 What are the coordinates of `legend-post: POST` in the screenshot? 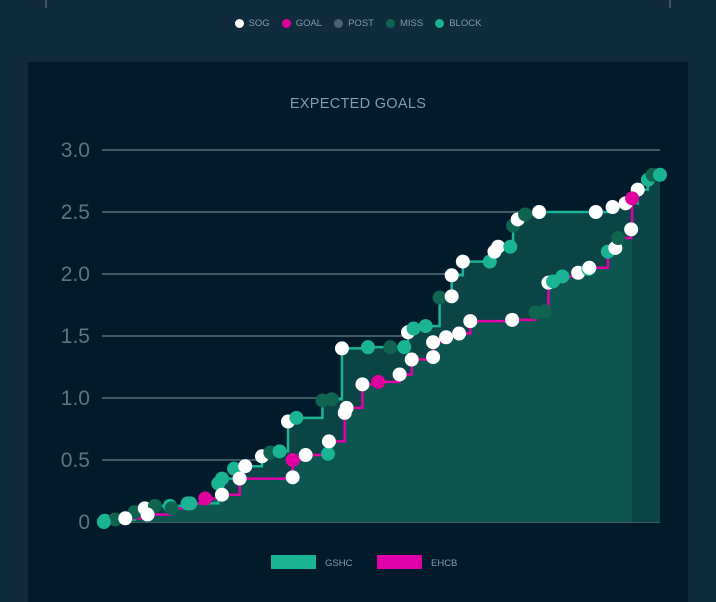 It's located at (354, 23).